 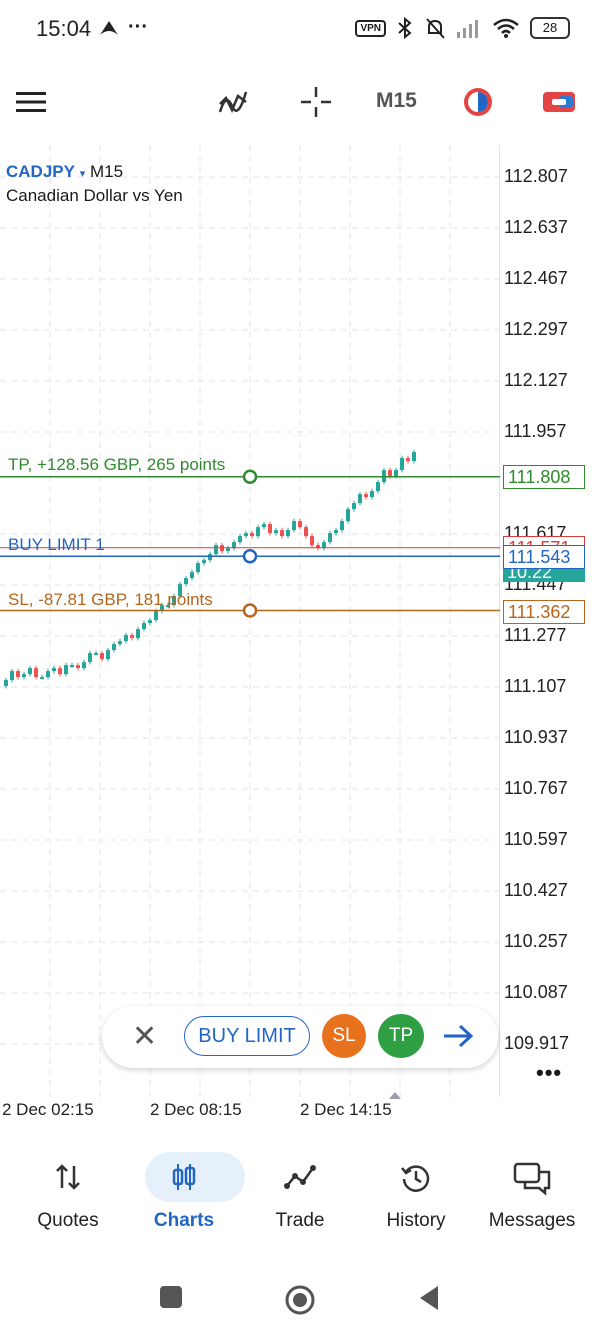 What do you see at coordinates (68, 1190) in the screenshot?
I see `nav-quotes: Quotes` at bounding box center [68, 1190].